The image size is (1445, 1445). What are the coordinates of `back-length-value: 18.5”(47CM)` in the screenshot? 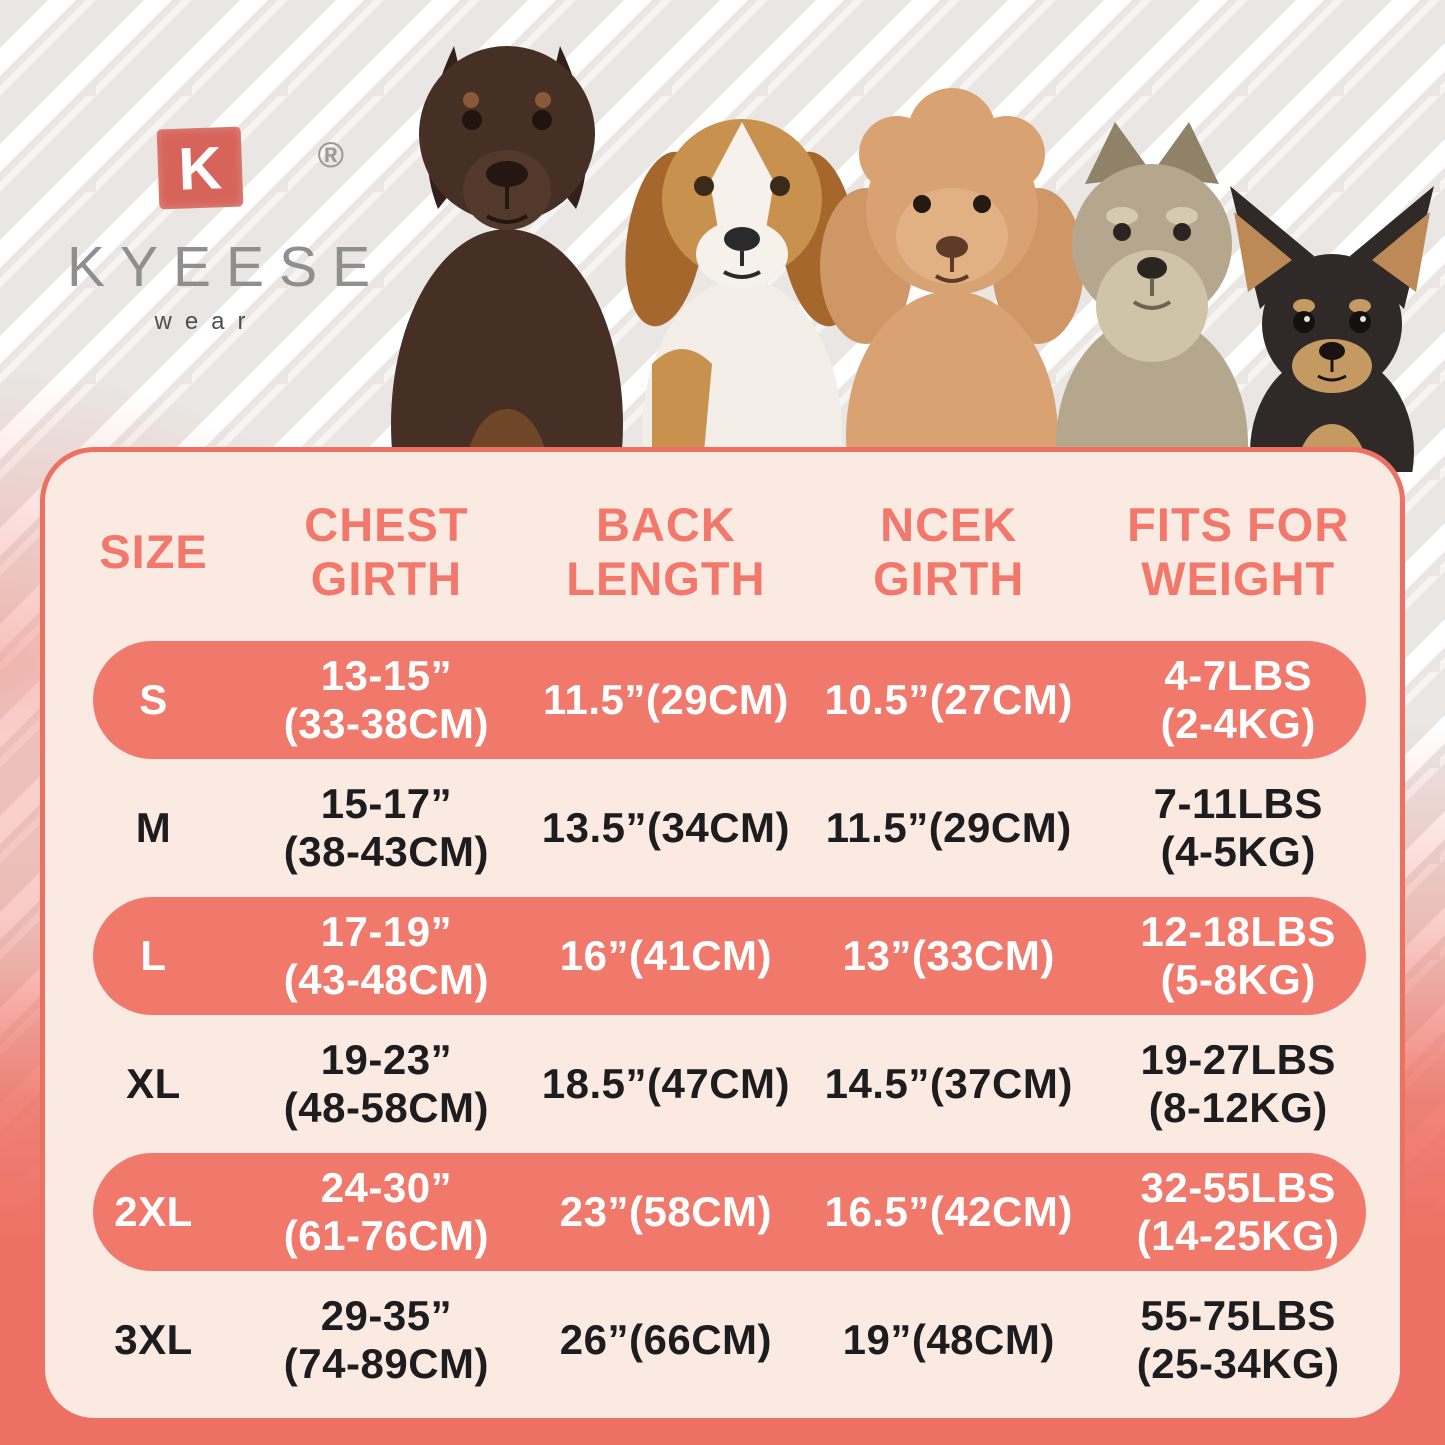 It's located at (666, 1083).